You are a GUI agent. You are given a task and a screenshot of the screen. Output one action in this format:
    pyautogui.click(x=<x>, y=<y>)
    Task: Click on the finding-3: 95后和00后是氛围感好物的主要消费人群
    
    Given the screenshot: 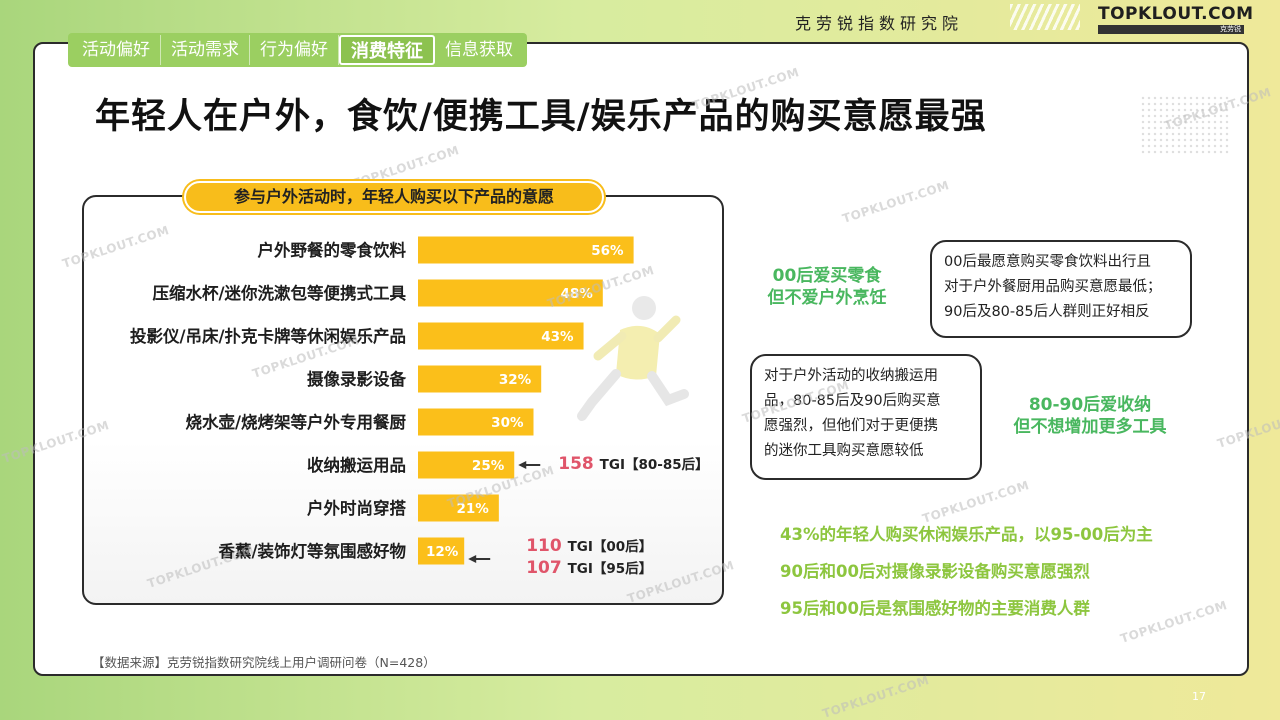 What is the action you would take?
    pyautogui.click(x=935, y=608)
    